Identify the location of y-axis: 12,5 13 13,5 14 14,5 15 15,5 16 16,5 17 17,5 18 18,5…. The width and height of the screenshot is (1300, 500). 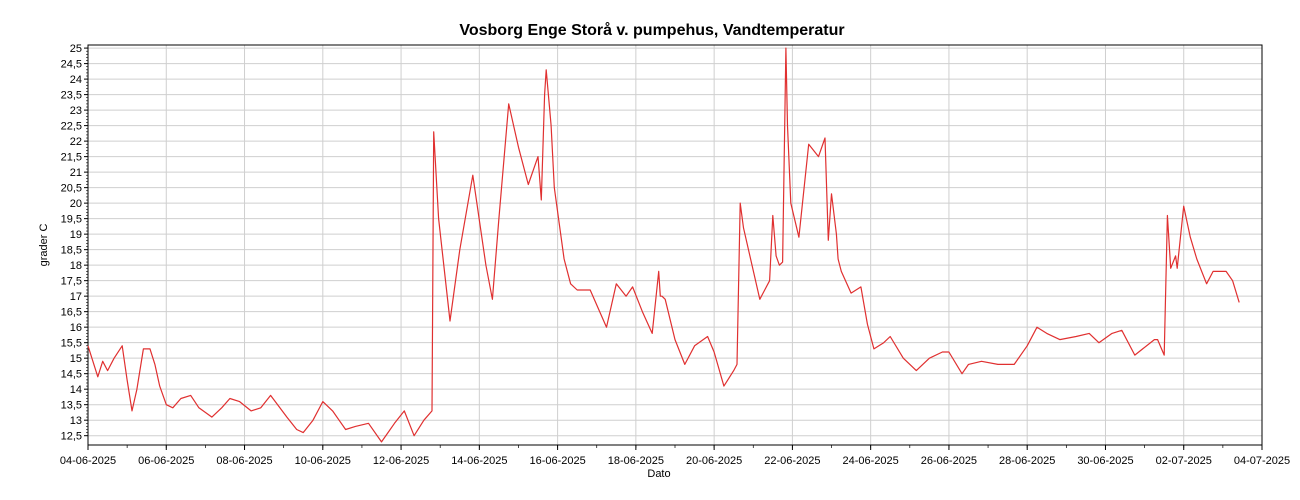
(74, 243).